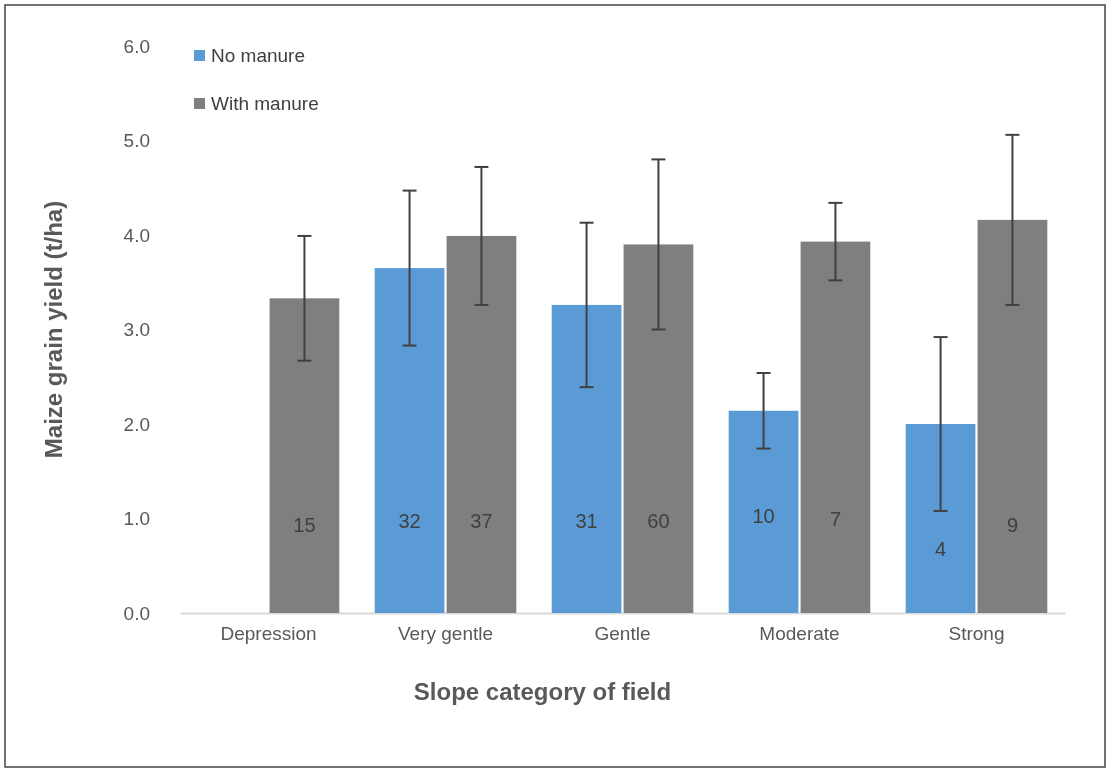  What do you see at coordinates (136, 141) in the screenshot?
I see `y-tick-label: 5.0` at bounding box center [136, 141].